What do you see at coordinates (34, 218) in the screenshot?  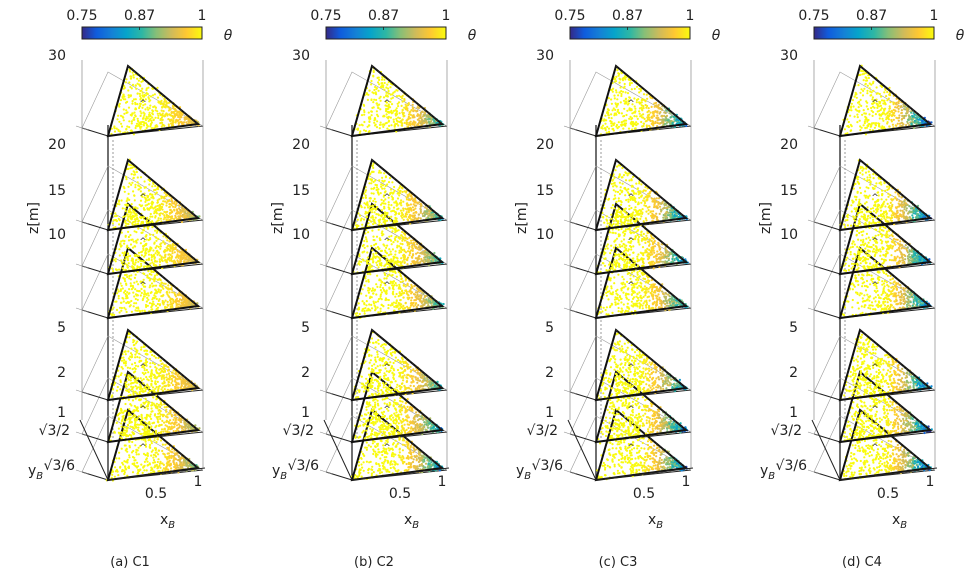 I see `z-axis-label: z[m]` at bounding box center [34, 218].